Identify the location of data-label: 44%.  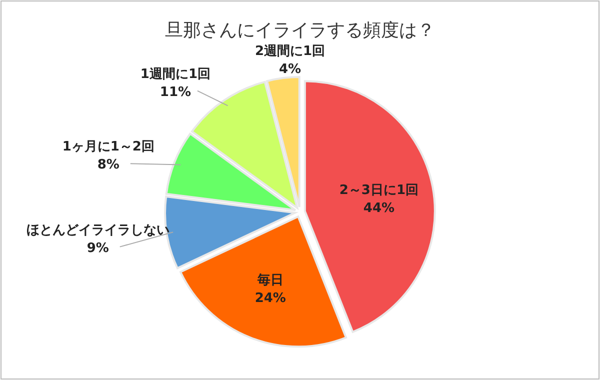
(379, 208).